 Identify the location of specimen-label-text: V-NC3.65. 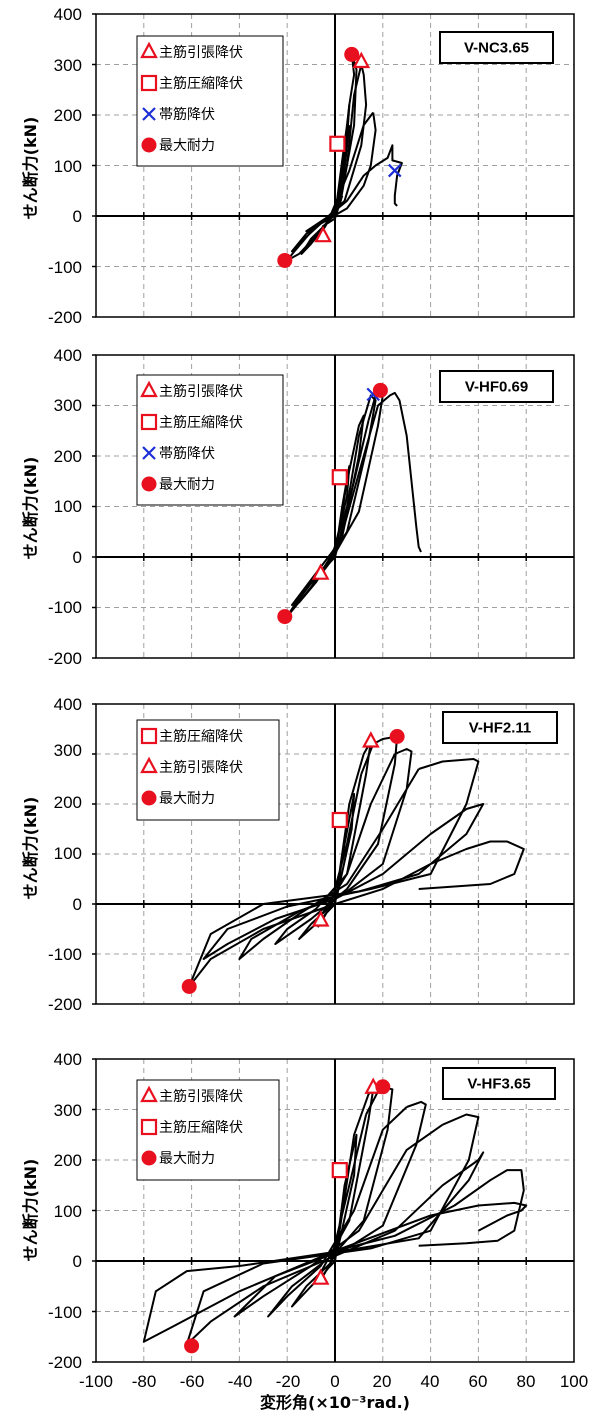
(496, 48).